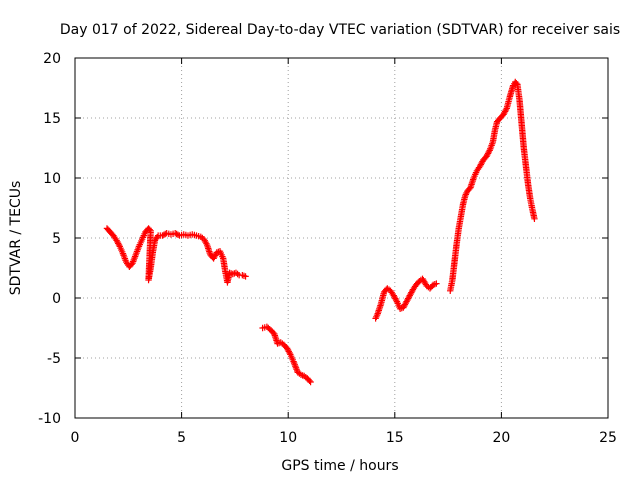 The height and width of the screenshot is (480, 640). What do you see at coordinates (52, 59) in the screenshot?
I see `y-tick-label: 20` at bounding box center [52, 59].